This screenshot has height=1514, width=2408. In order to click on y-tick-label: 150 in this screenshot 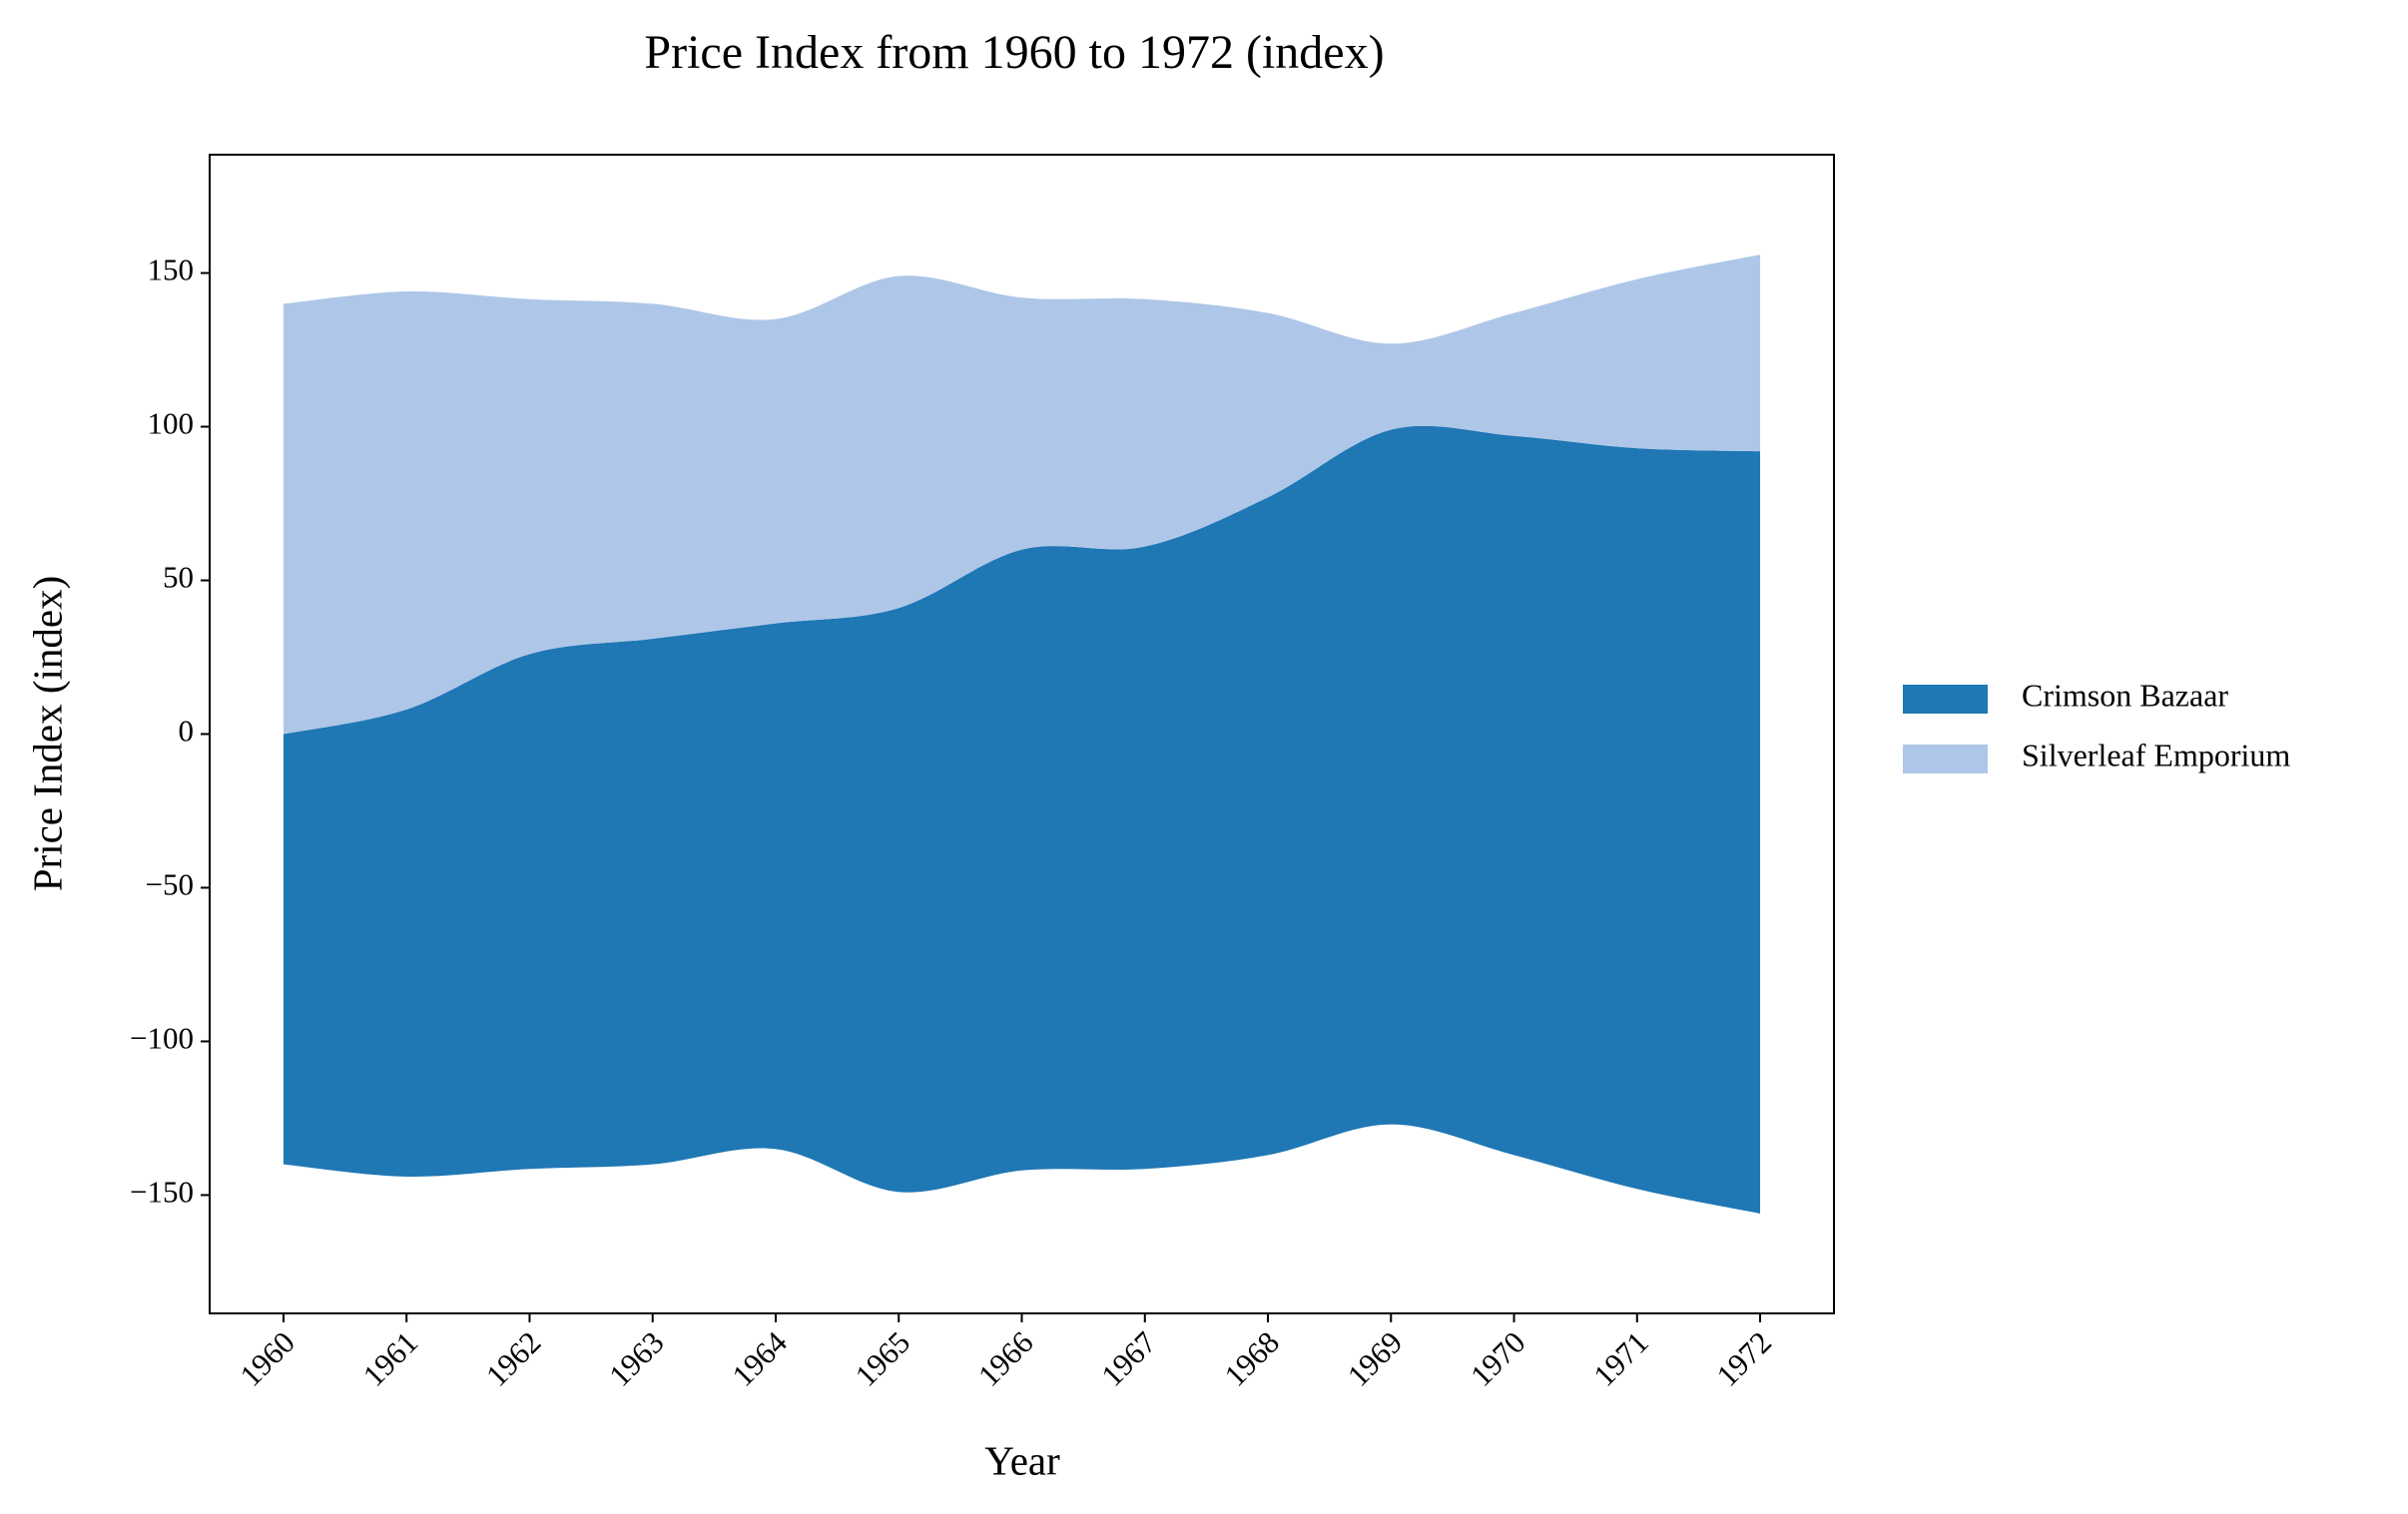, I will do `click(172, 269)`.